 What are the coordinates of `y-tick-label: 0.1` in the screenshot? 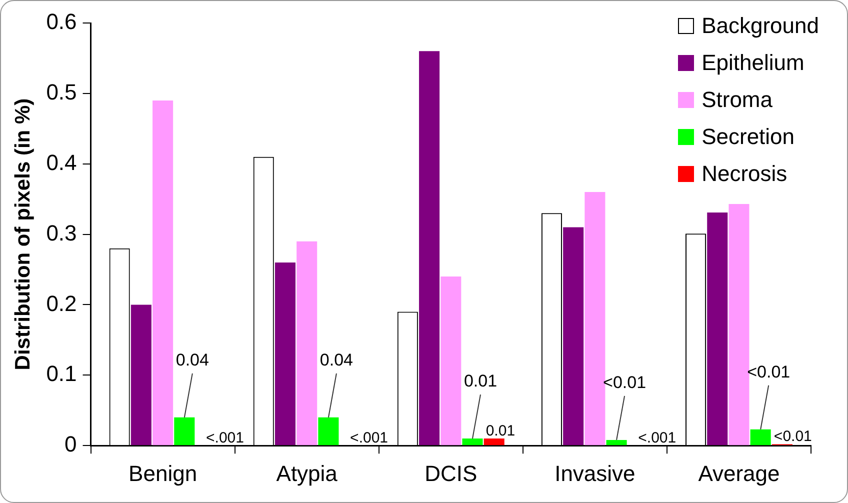 It's located at (61, 373).